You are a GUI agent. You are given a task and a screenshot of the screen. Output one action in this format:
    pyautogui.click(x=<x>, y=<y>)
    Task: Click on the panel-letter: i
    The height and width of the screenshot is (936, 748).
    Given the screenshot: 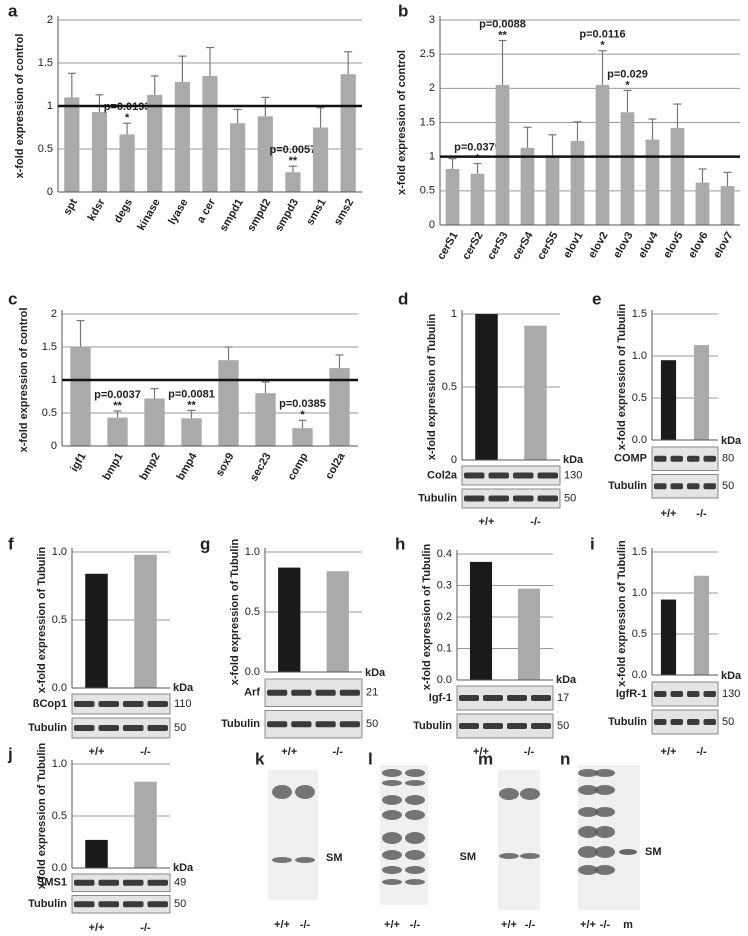 What is the action you would take?
    pyautogui.click(x=592, y=543)
    